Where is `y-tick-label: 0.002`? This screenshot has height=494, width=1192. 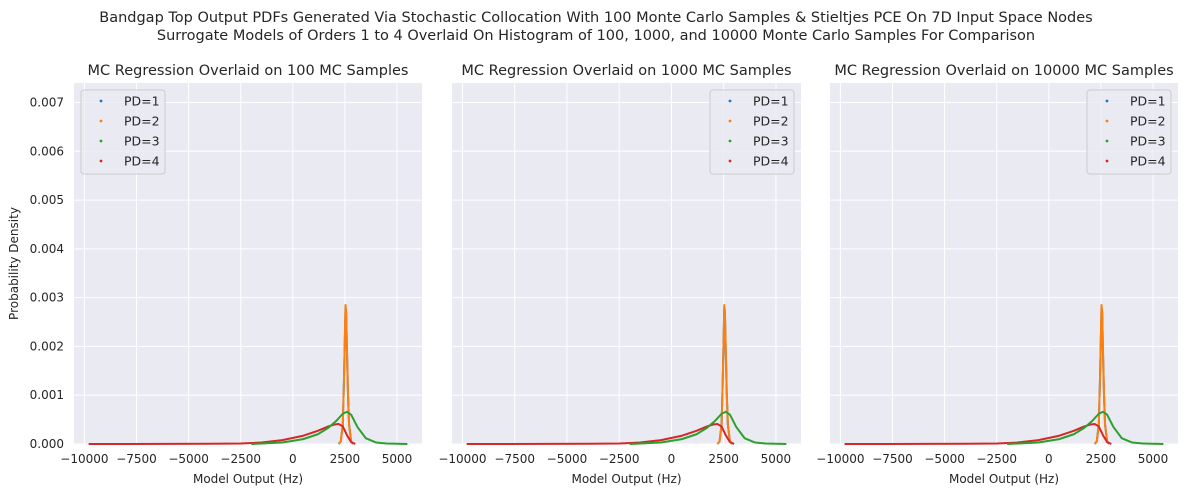
y-tick-label: 0.002 is located at coordinates (47, 346).